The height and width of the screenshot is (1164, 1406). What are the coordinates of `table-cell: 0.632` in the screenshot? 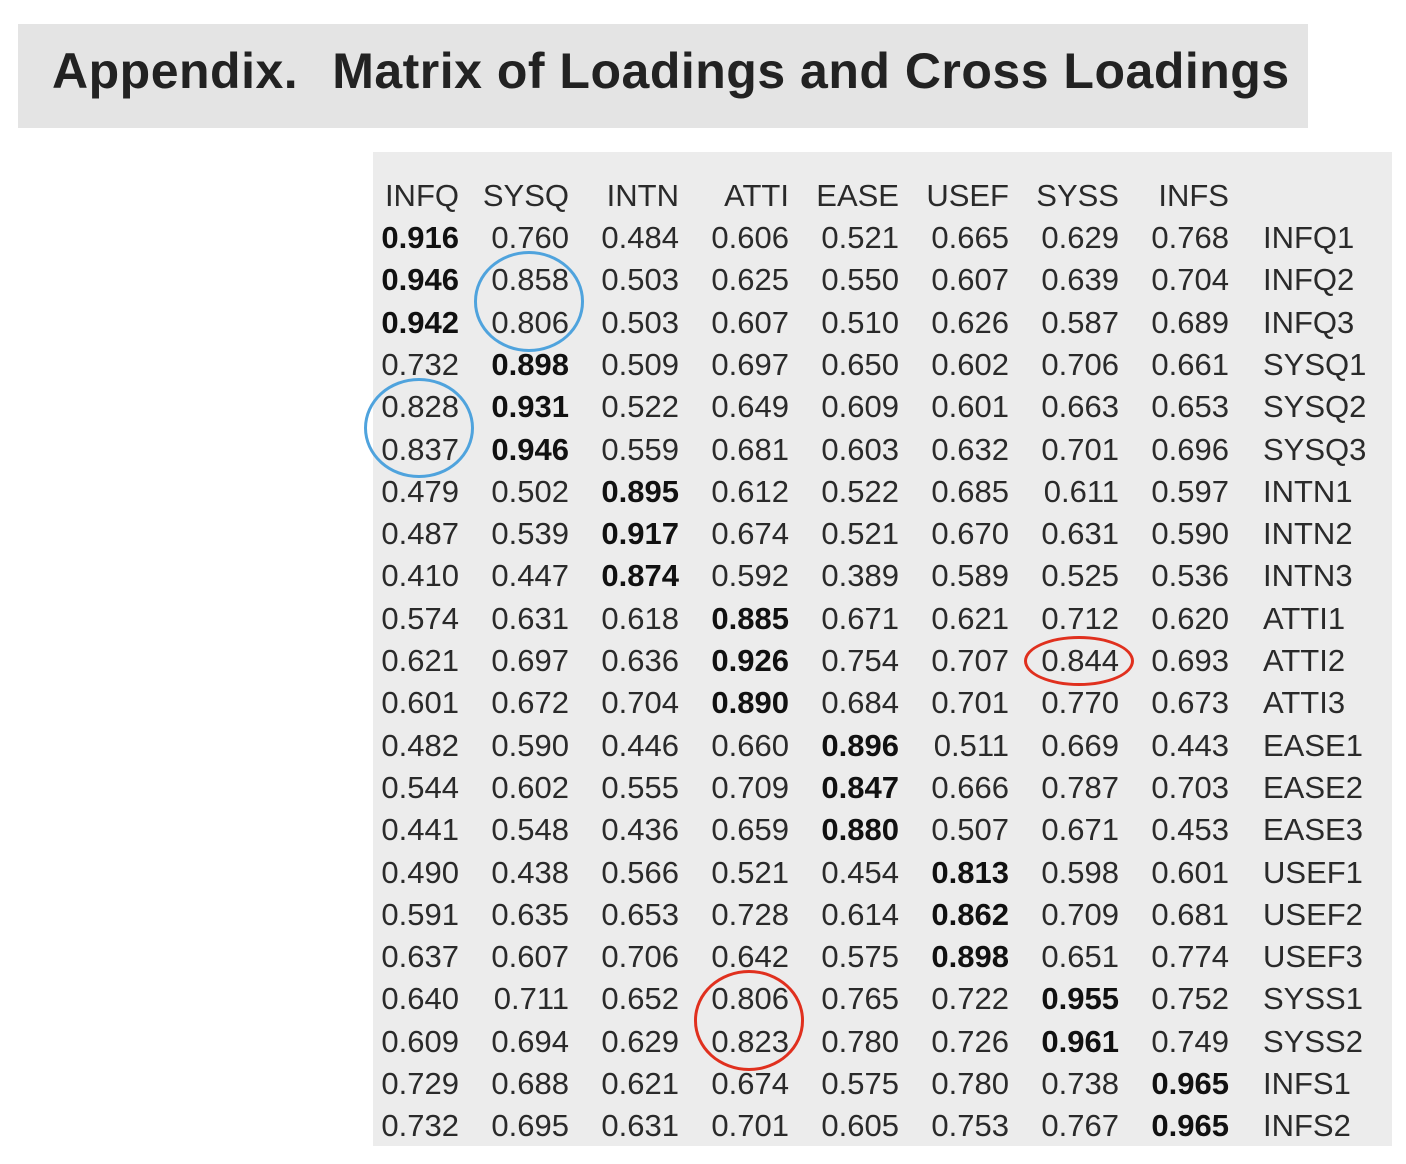 It's located at (970, 449).